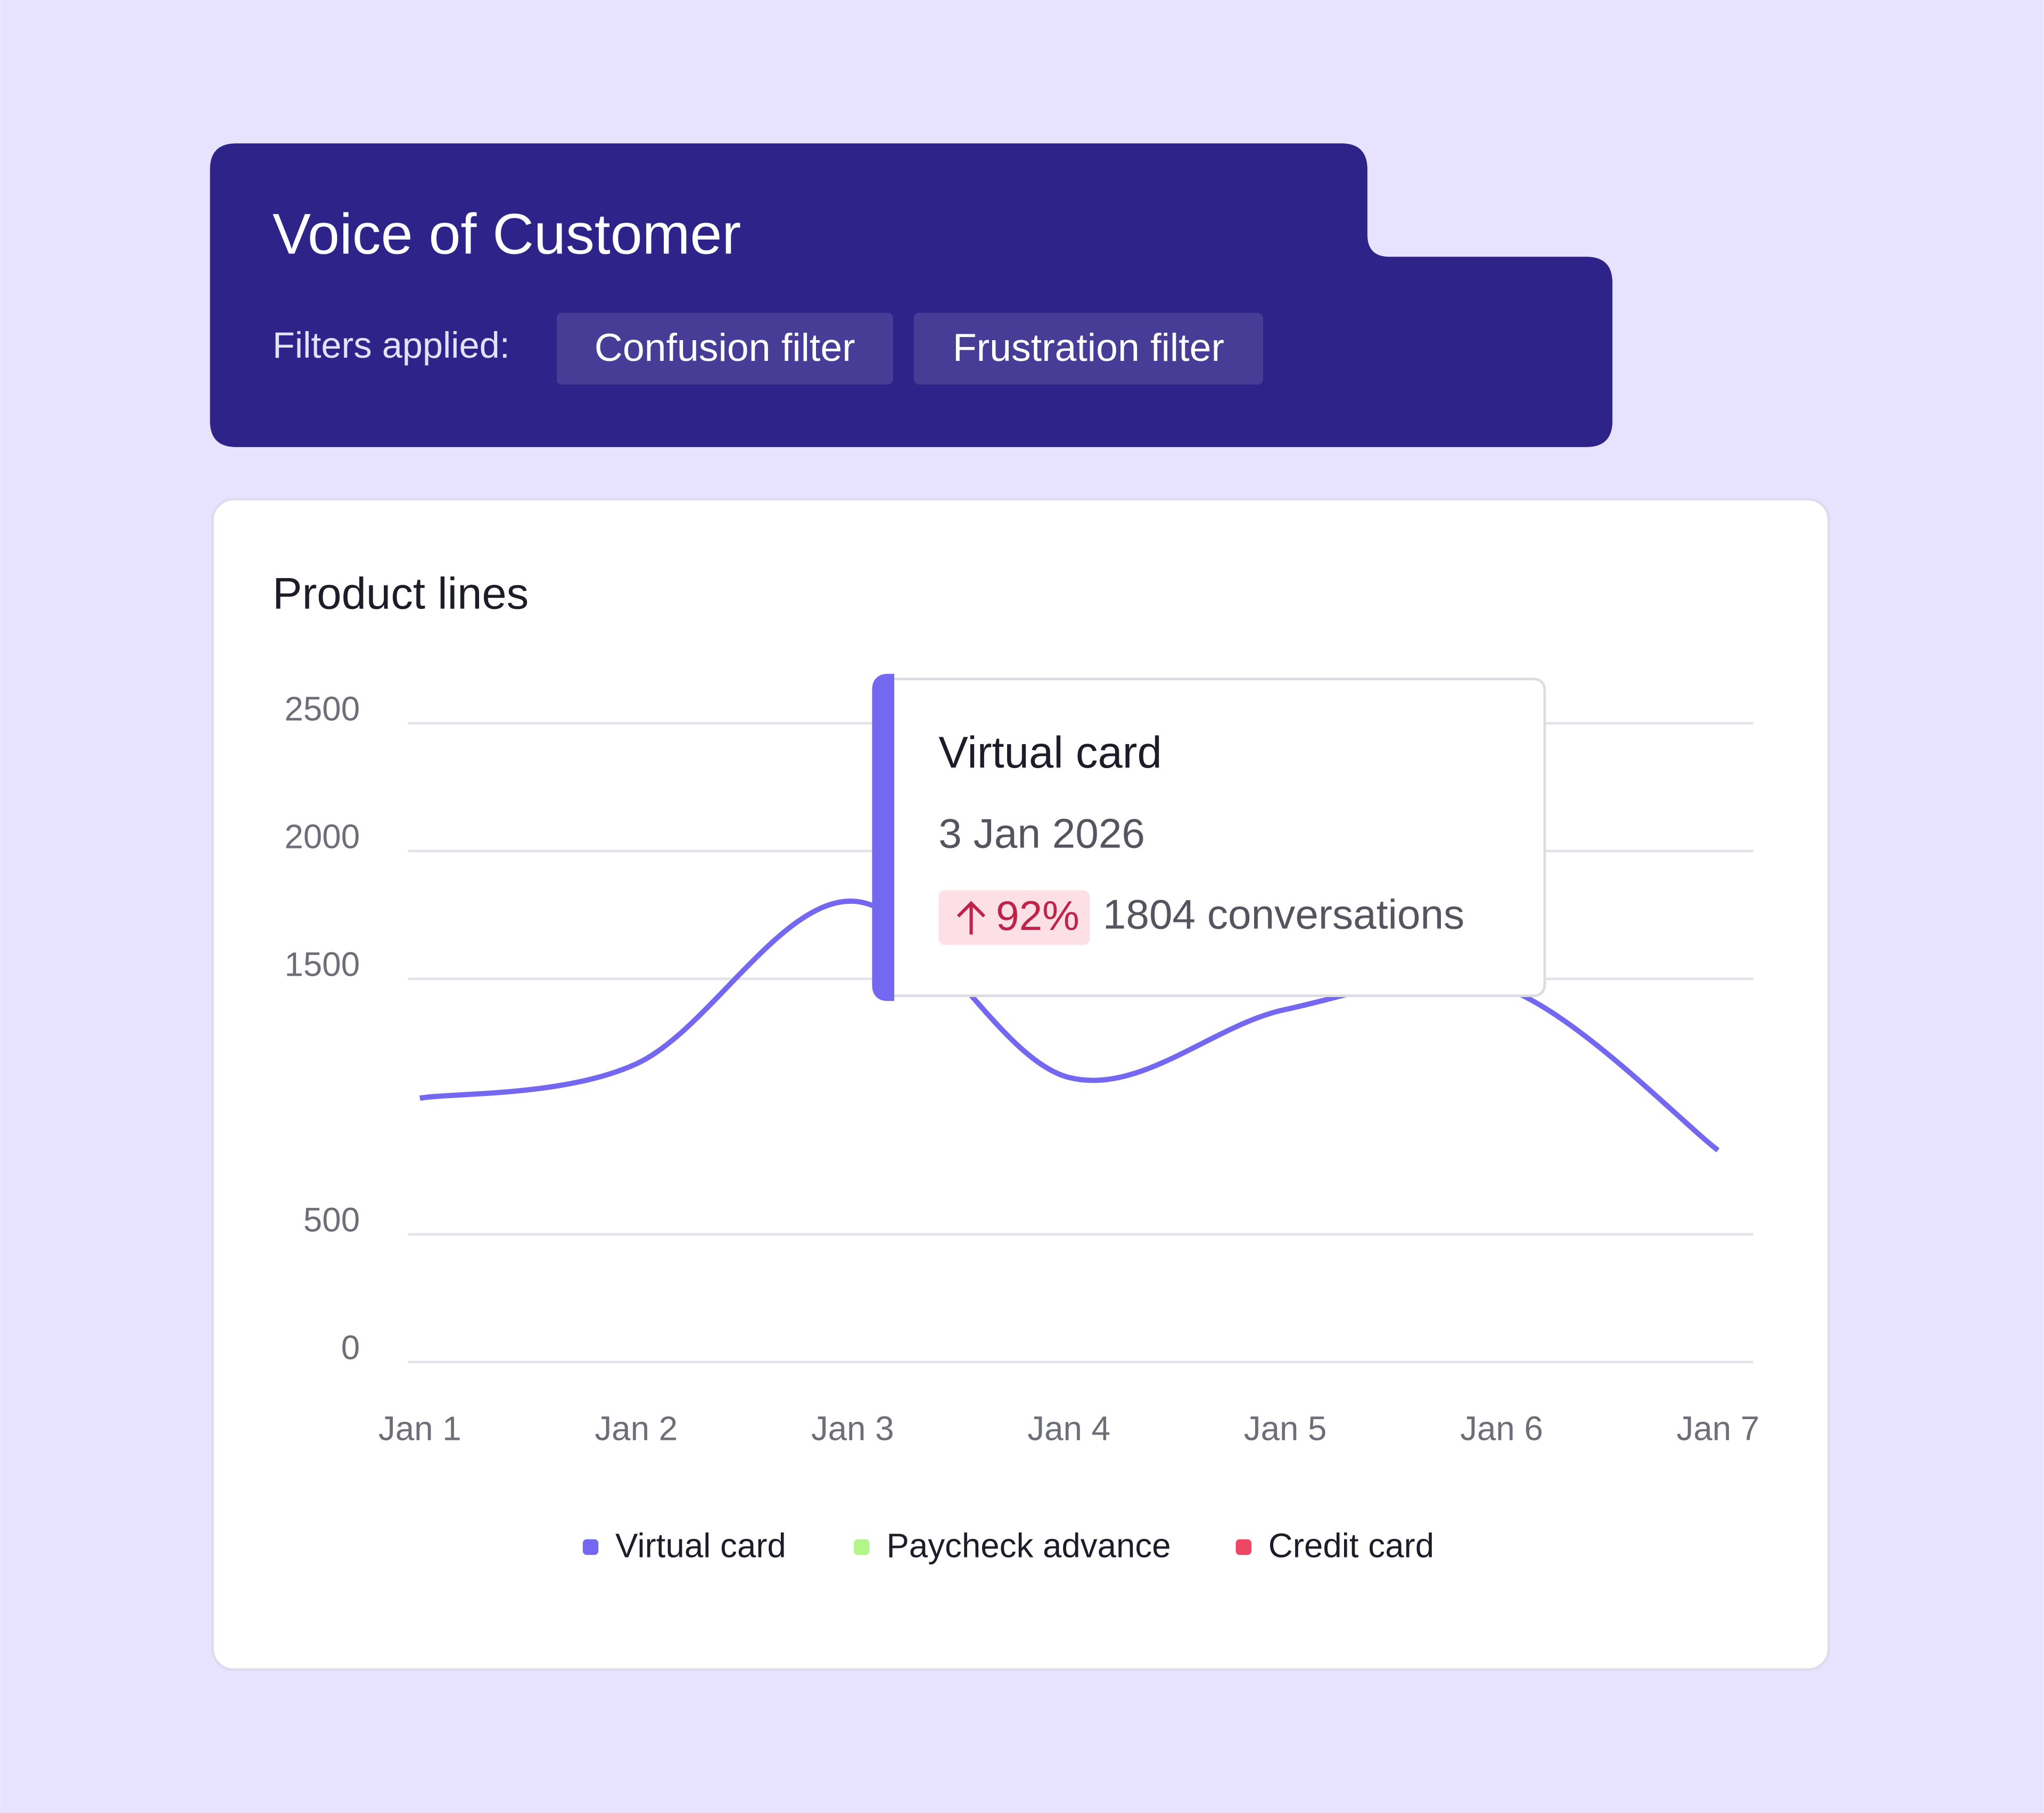 This screenshot has height=1813, width=2044. Describe the element at coordinates (972, 918) in the screenshot. I see `up-arrow-icon` at that location.